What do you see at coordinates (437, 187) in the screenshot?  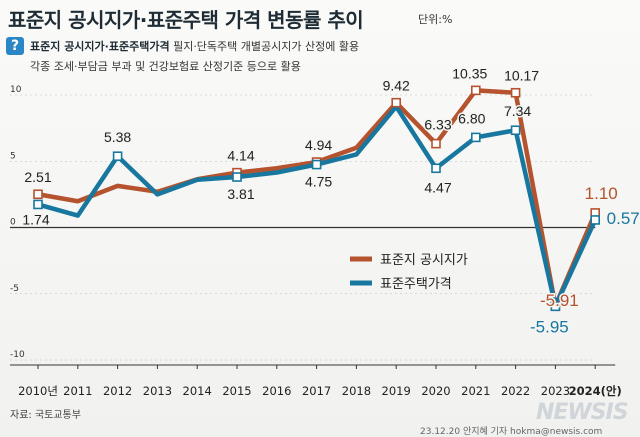 I see `house-data-label: 4.47` at bounding box center [437, 187].